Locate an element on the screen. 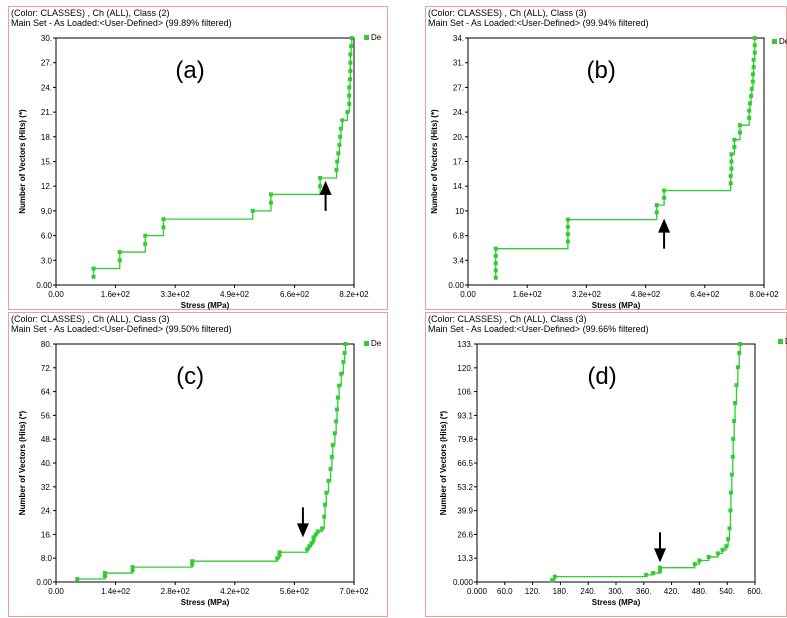 The image size is (787, 618). y-tick-label: 133. is located at coordinates (465, 344).